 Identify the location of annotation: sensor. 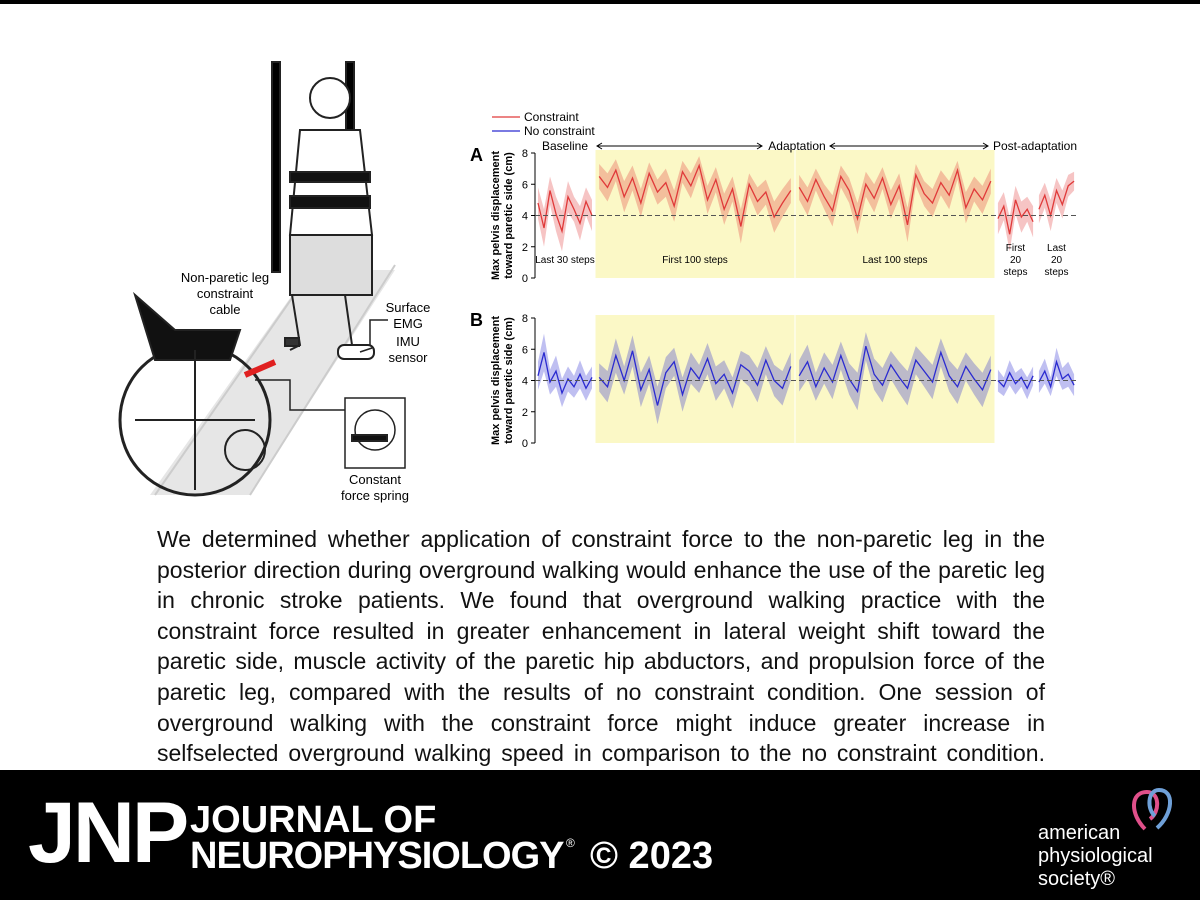
(408, 357).